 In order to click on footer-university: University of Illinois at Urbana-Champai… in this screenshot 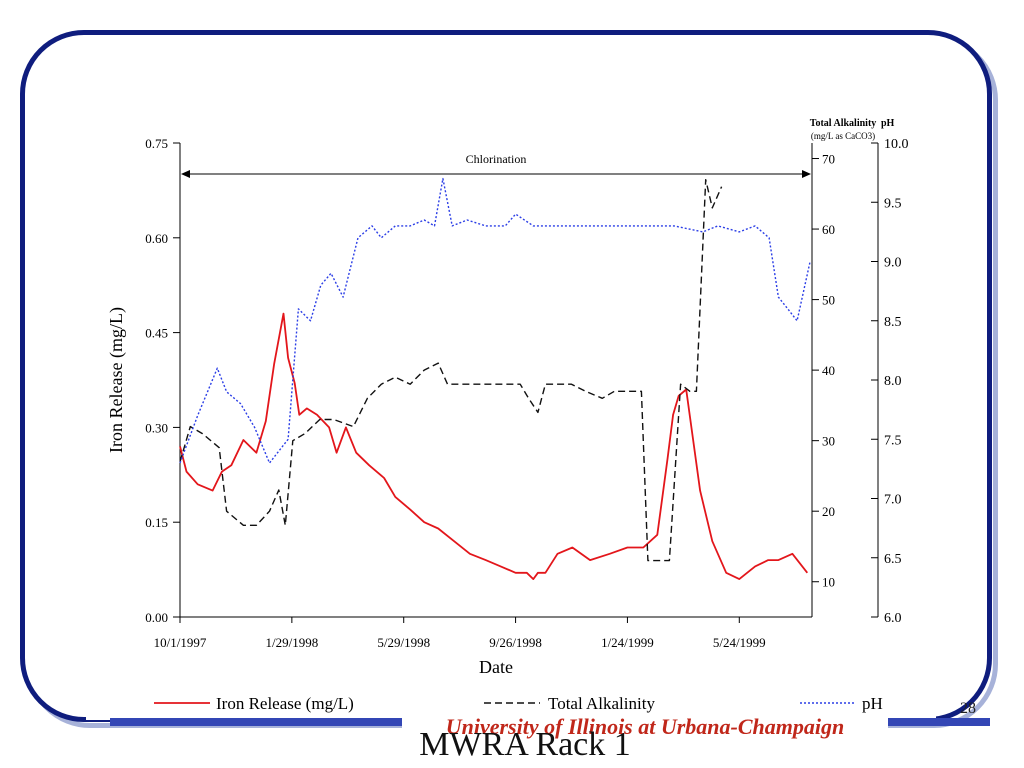, I will do `click(645, 728)`.